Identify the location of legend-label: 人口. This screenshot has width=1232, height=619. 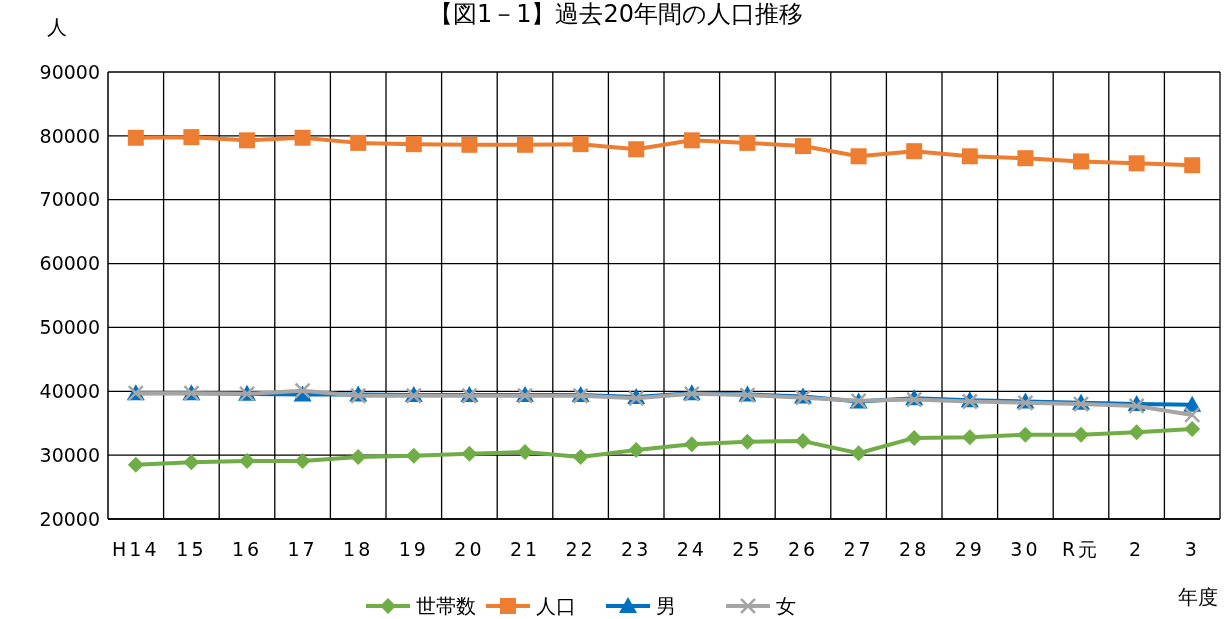
(556, 606).